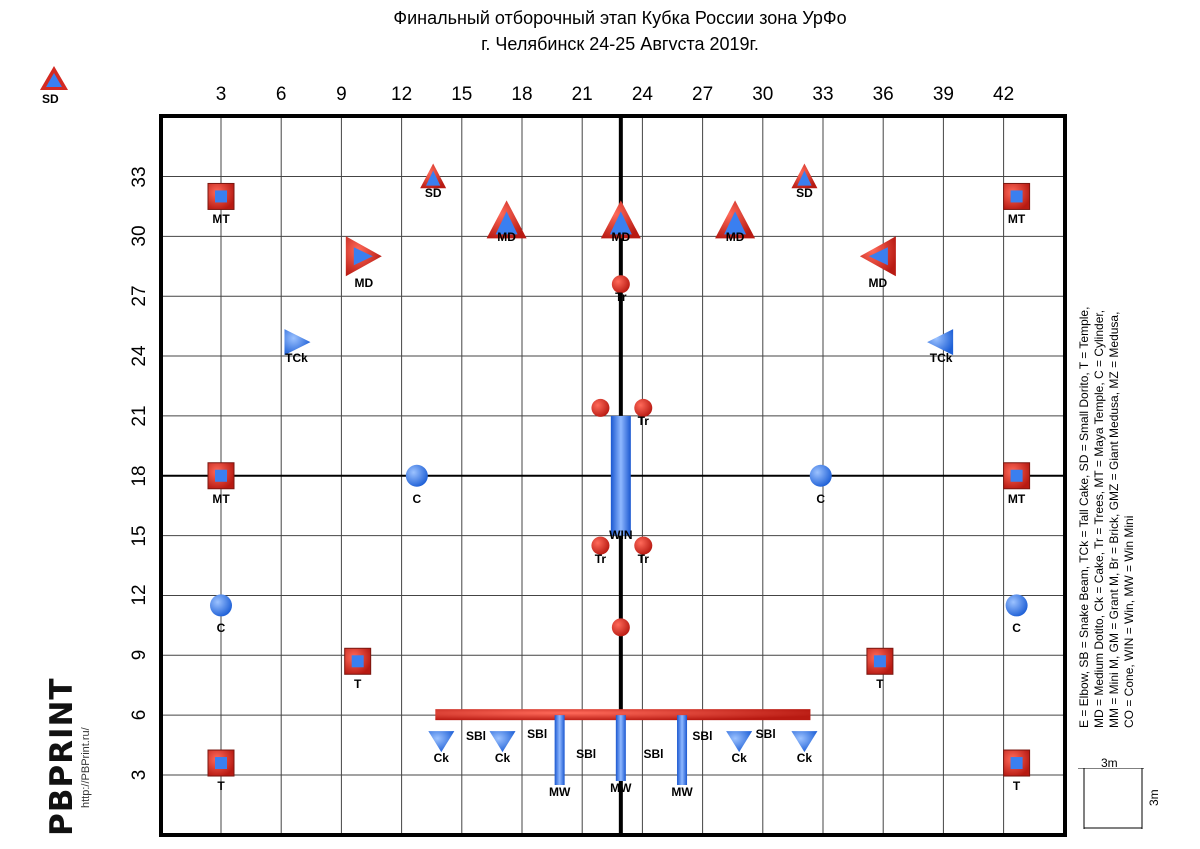  What do you see at coordinates (1111, 798) in the screenshot?
I see `scale-box` at bounding box center [1111, 798].